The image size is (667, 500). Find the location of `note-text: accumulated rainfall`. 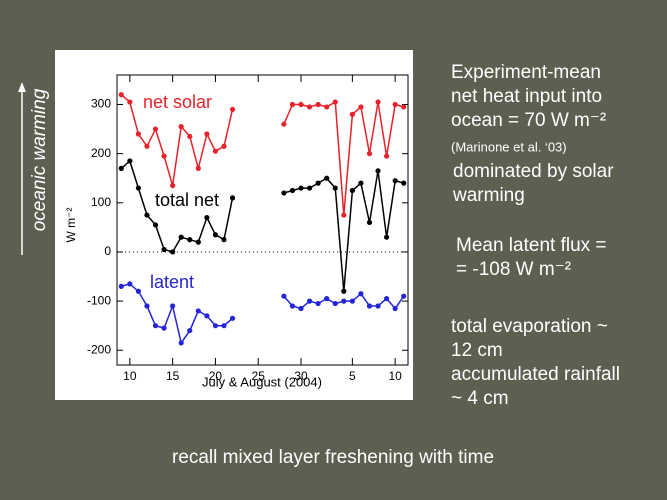

note-text: accumulated rainfall is located at coordinates (535, 374).